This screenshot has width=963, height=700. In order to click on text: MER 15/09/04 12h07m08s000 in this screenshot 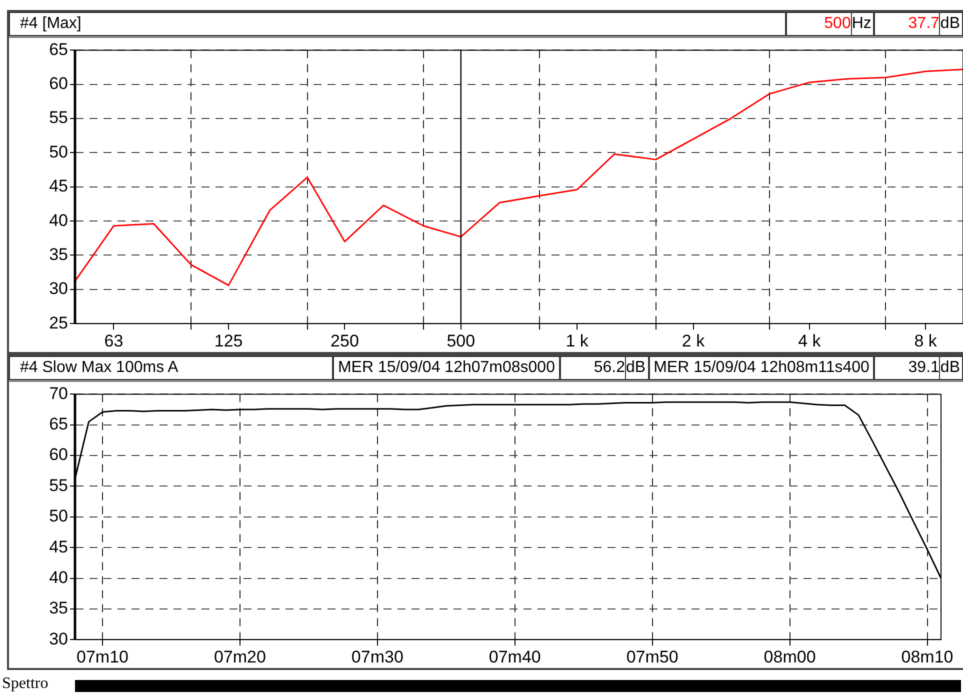, I will do `click(446, 368)`.